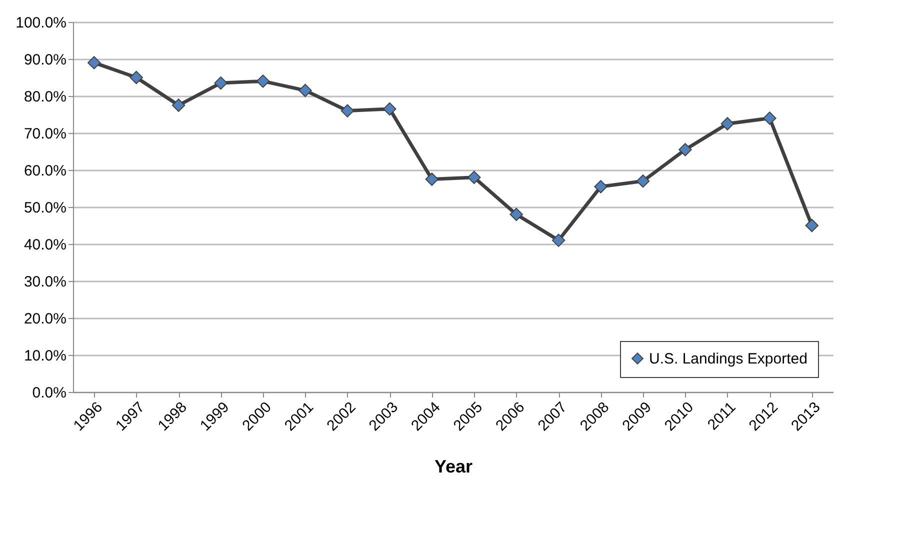 The height and width of the screenshot is (559, 915). Describe the element at coordinates (45, 60) in the screenshot. I see `y-tick-label: 90.0%` at that location.